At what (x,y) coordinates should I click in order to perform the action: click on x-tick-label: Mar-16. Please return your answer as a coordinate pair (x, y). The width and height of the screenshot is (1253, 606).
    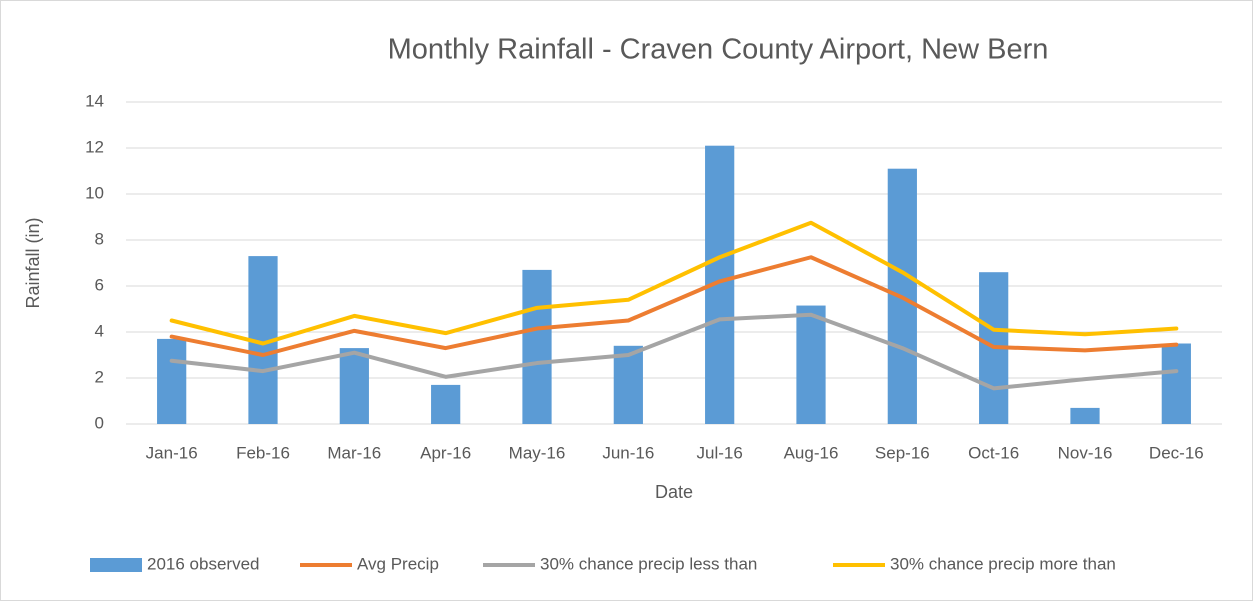
    Looking at the image, I should click on (354, 452).